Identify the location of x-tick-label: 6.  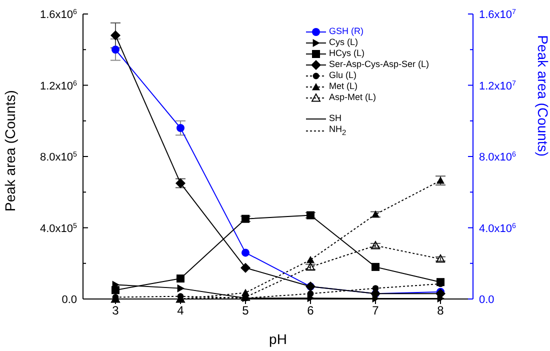
(310, 311).